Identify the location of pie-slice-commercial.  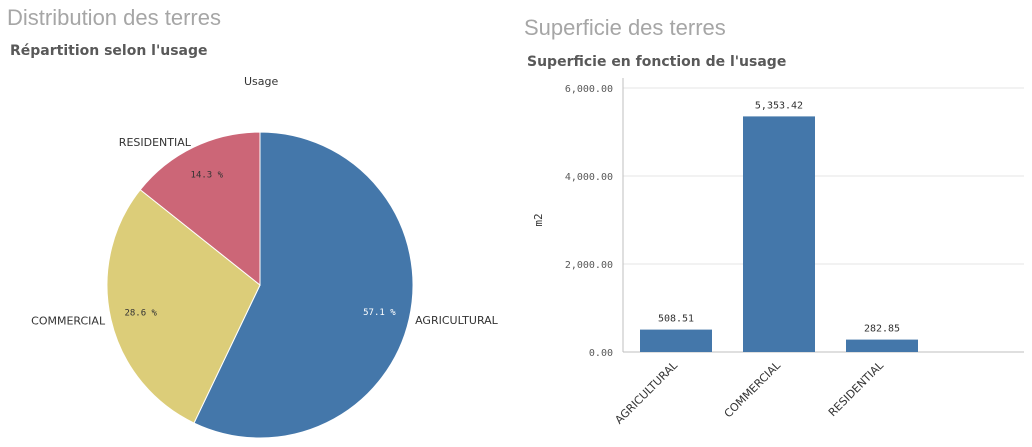
(183, 306).